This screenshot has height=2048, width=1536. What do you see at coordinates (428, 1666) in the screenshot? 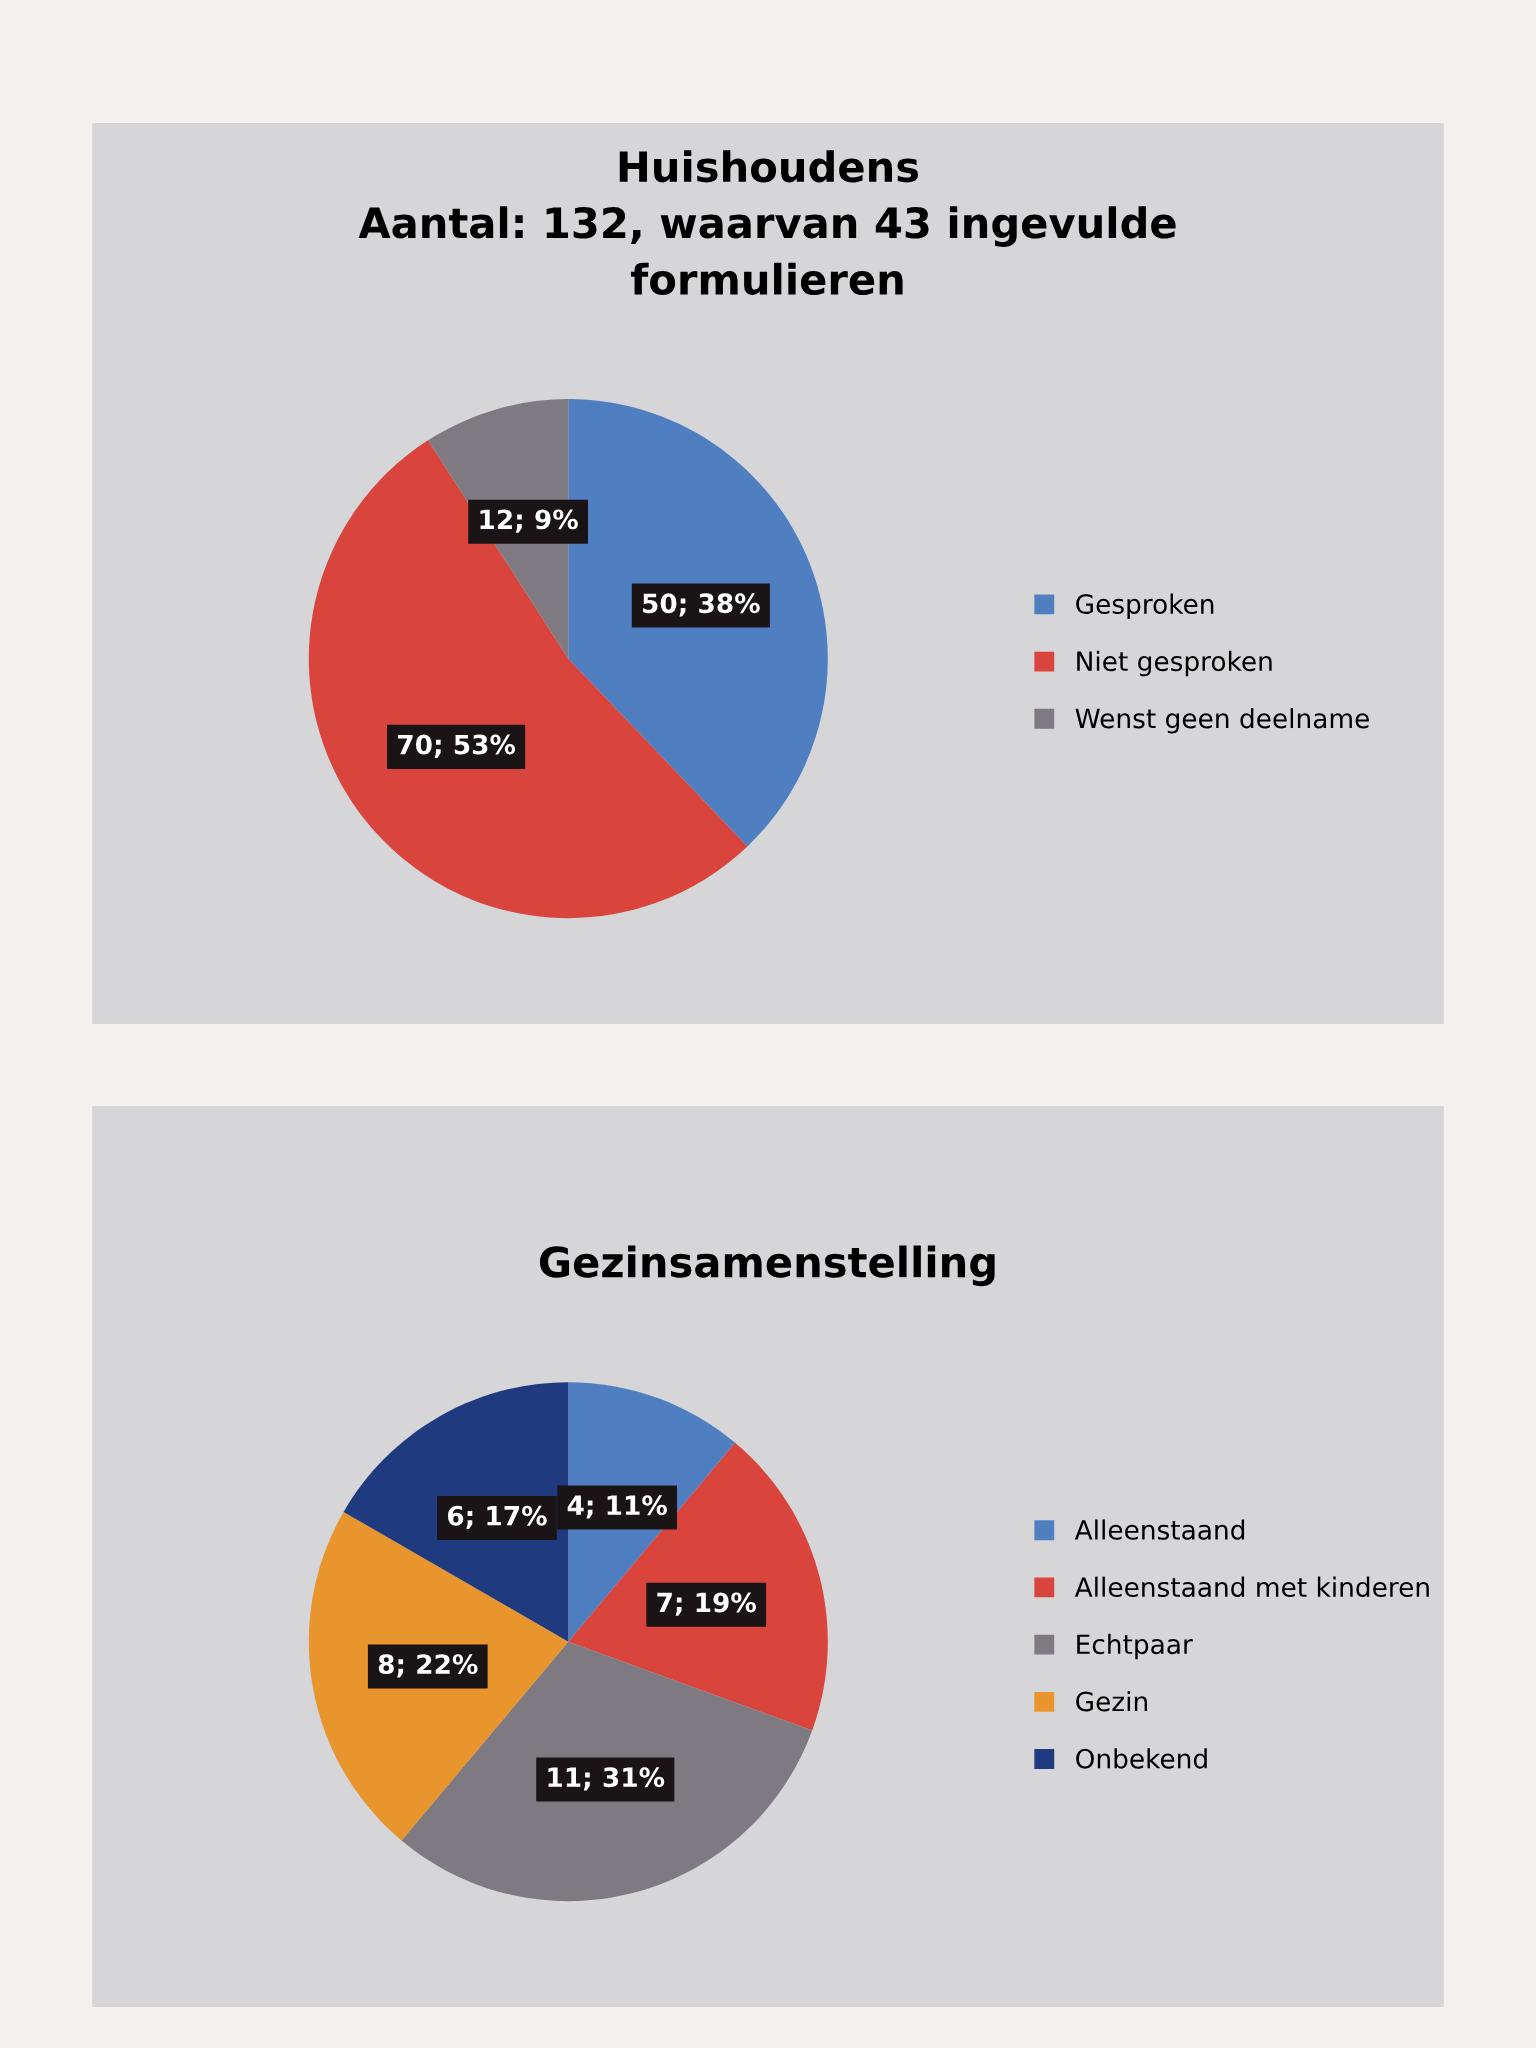
I see `data-label: 8; 22%` at bounding box center [428, 1666].